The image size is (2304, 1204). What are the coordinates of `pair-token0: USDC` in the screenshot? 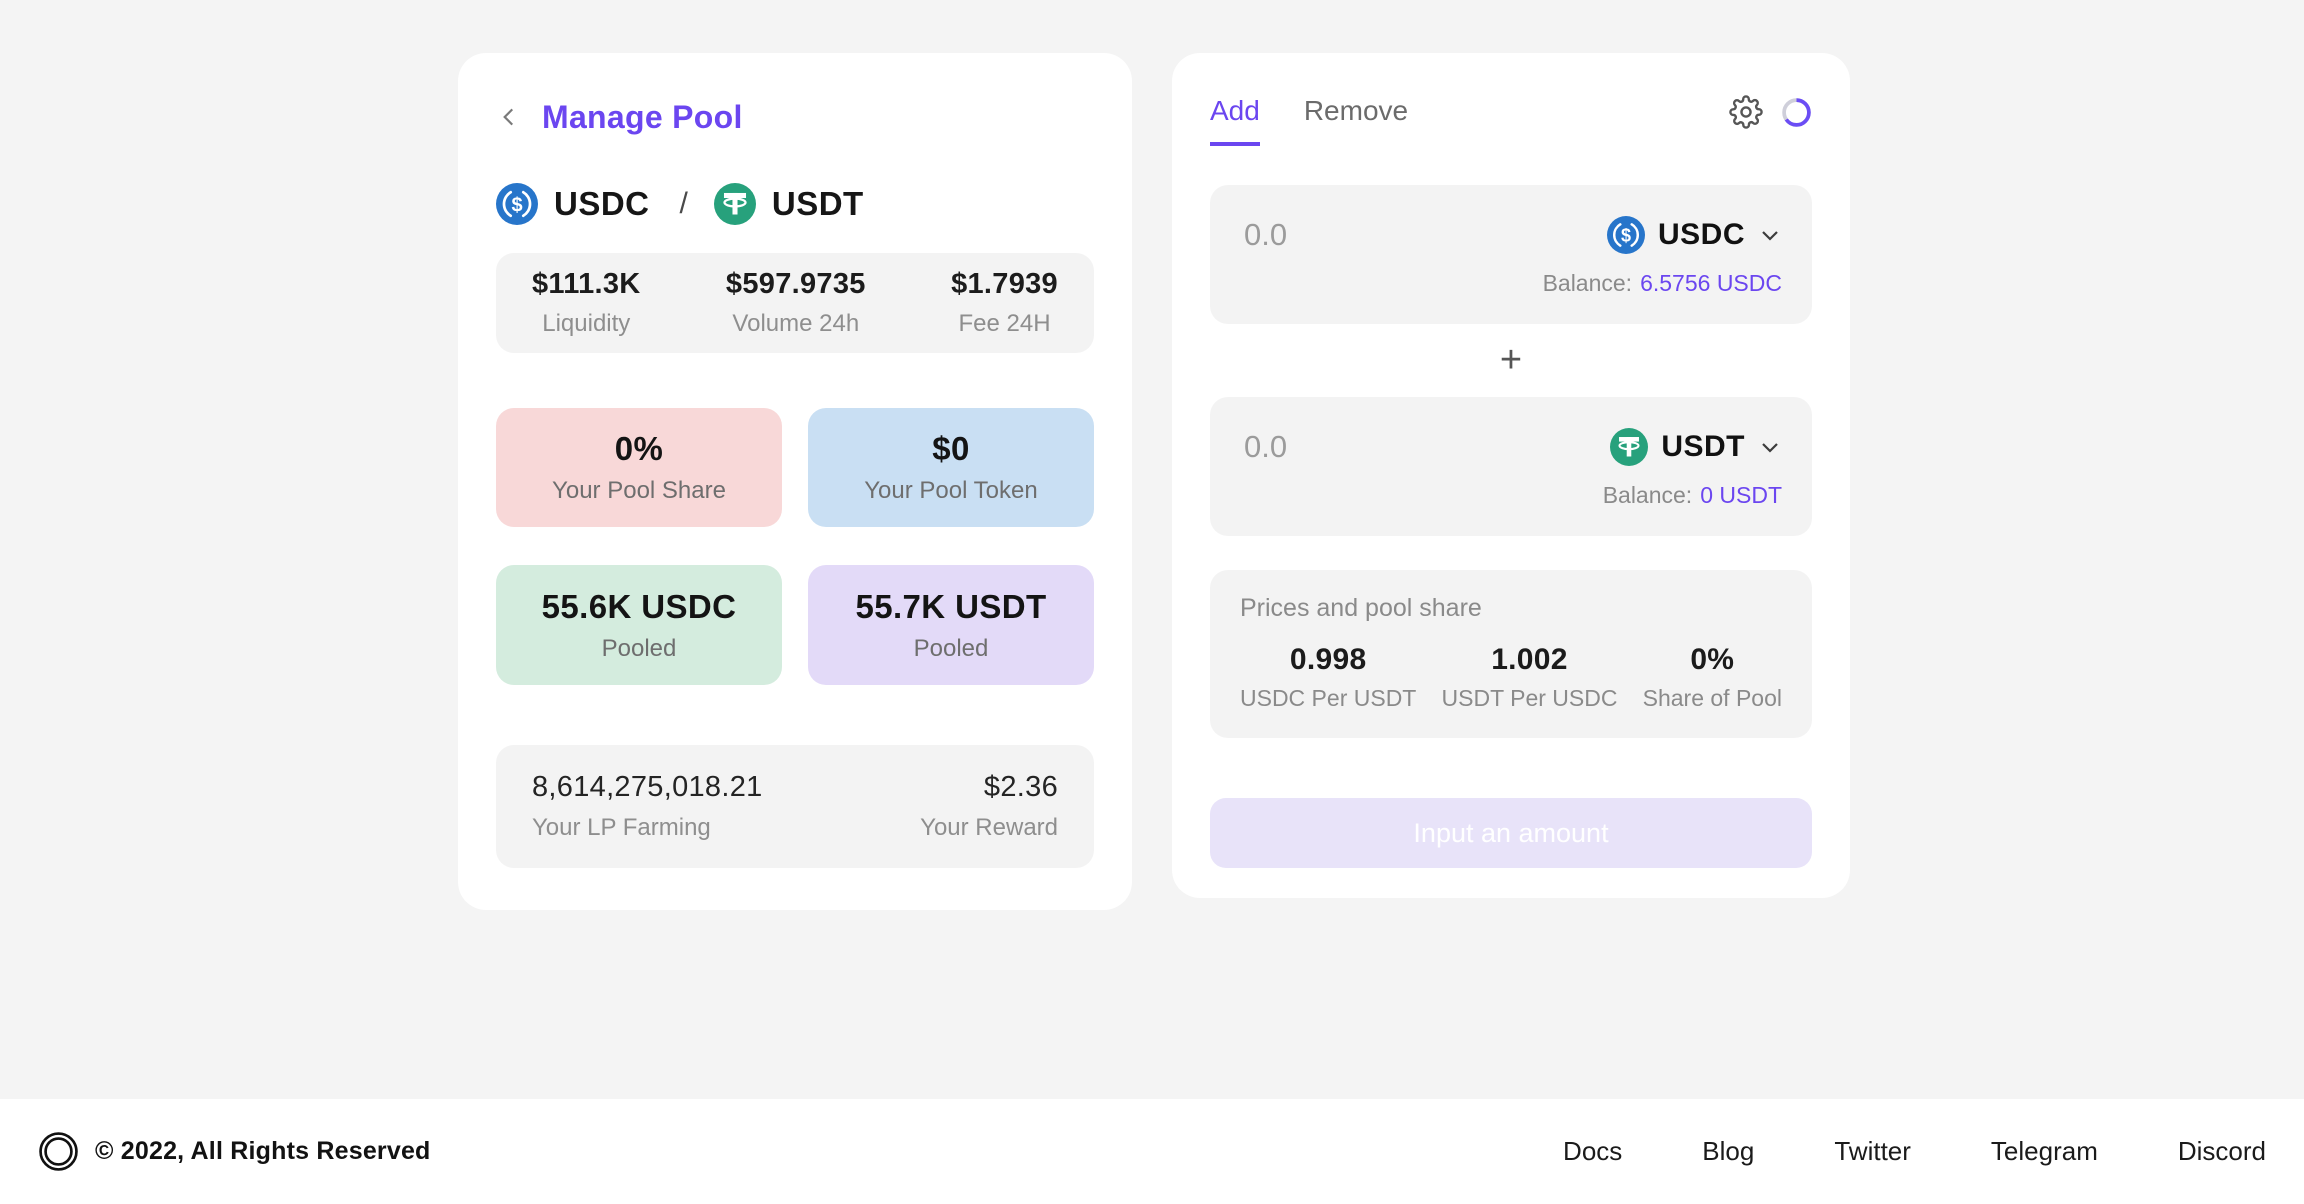 It's located at (602, 203).